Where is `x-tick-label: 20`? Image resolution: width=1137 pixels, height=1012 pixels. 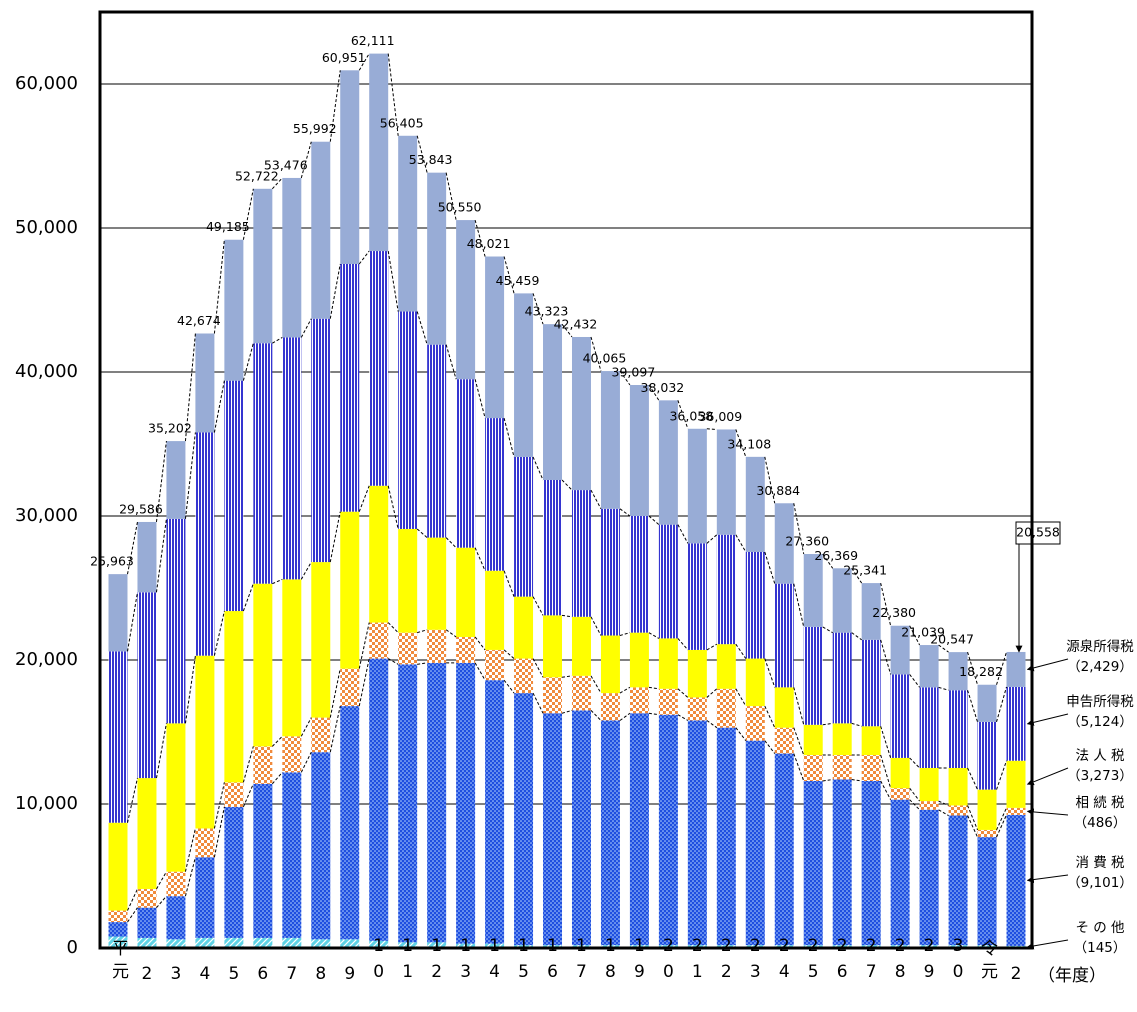
x-tick-label: 20 is located at coordinates (668, 962).